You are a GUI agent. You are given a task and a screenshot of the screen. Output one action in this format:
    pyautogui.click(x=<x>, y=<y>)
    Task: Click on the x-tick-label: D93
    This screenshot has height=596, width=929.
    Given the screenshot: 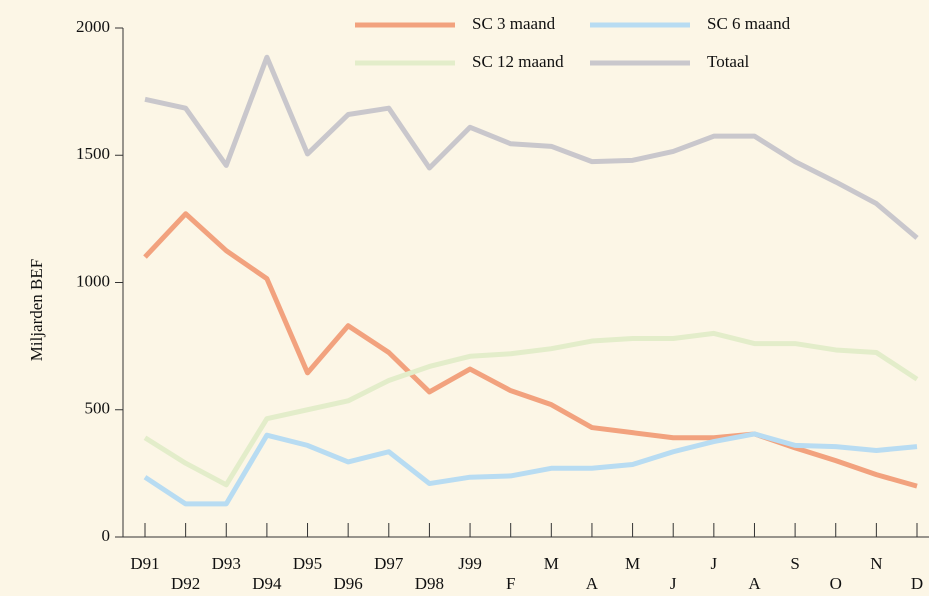 What is the action you would take?
    pyautogui.click(x=226, y=563)
    